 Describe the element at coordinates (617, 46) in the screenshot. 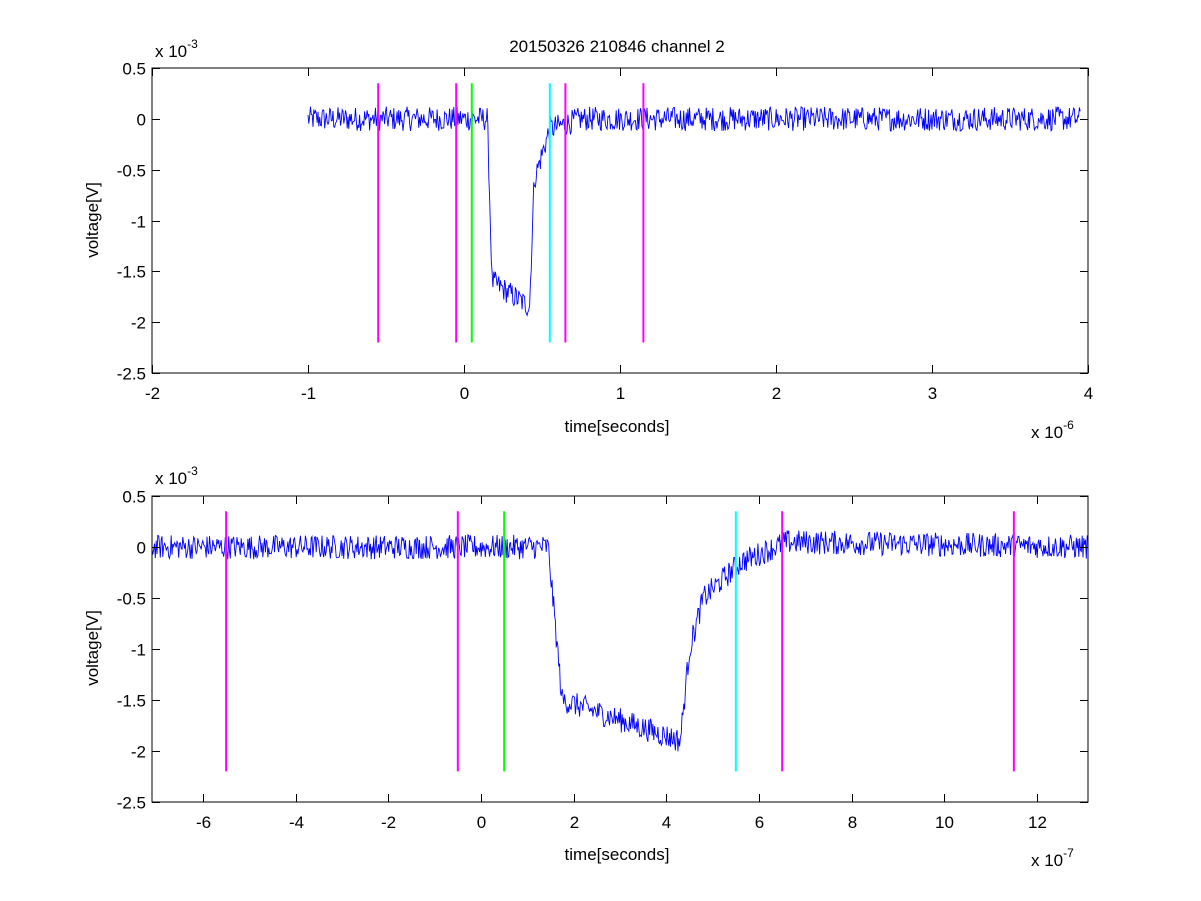

I see `chart-title: 20150326 210846 channel 2` at that location.